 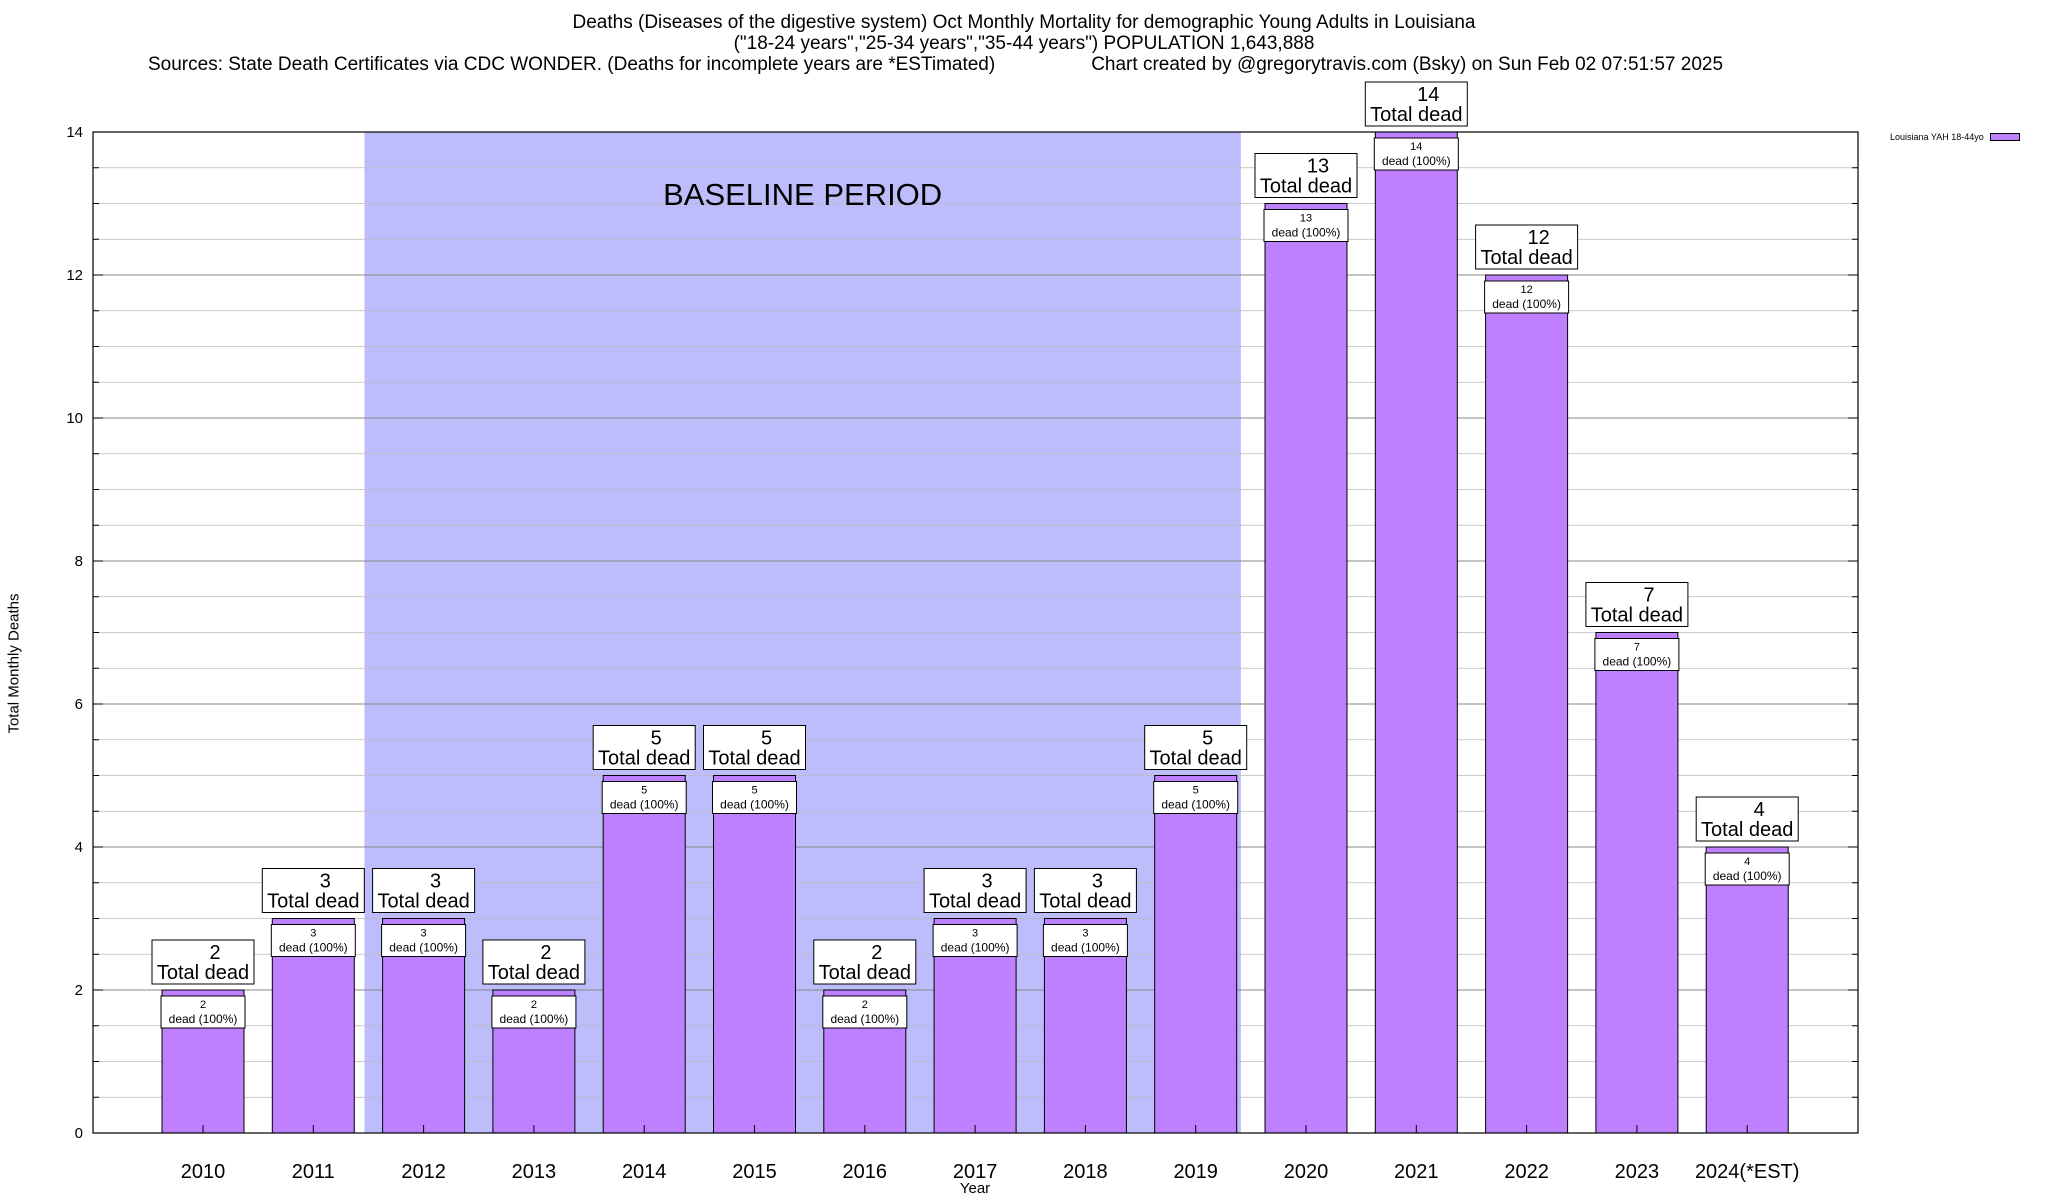 What do you see at coordinates (1416, 147) in the screenshot?
I see `bar-inner-count: 14` at bounding box center [1416, 147].